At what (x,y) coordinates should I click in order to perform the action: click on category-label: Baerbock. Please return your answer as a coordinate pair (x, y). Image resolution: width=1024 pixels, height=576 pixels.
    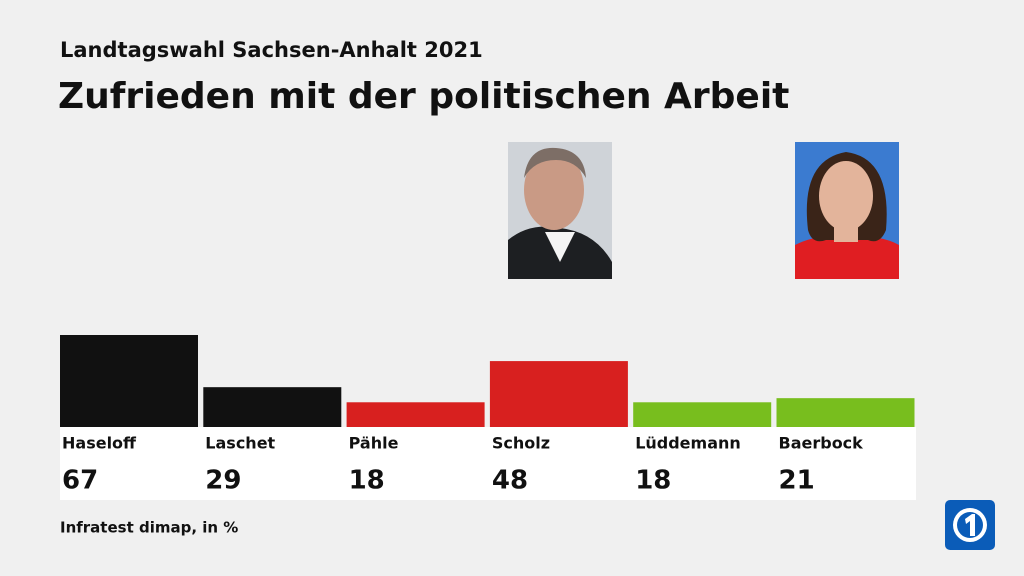
    Looking at the image, I should click on (821, 443).